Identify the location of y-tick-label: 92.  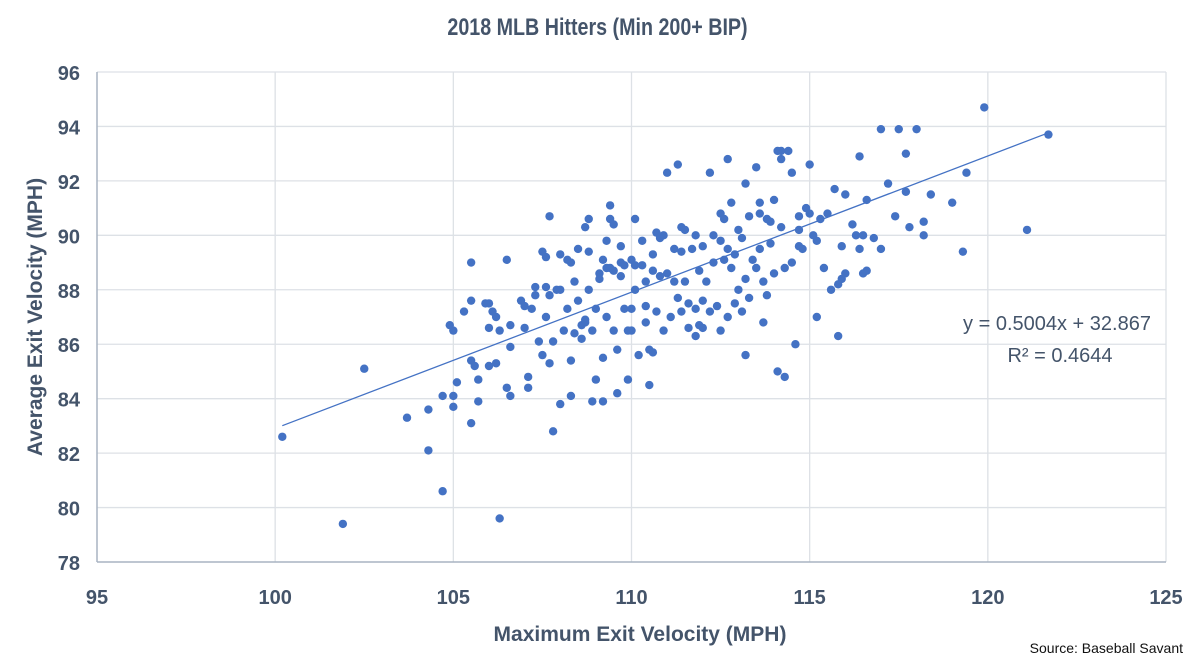
(69, 183).